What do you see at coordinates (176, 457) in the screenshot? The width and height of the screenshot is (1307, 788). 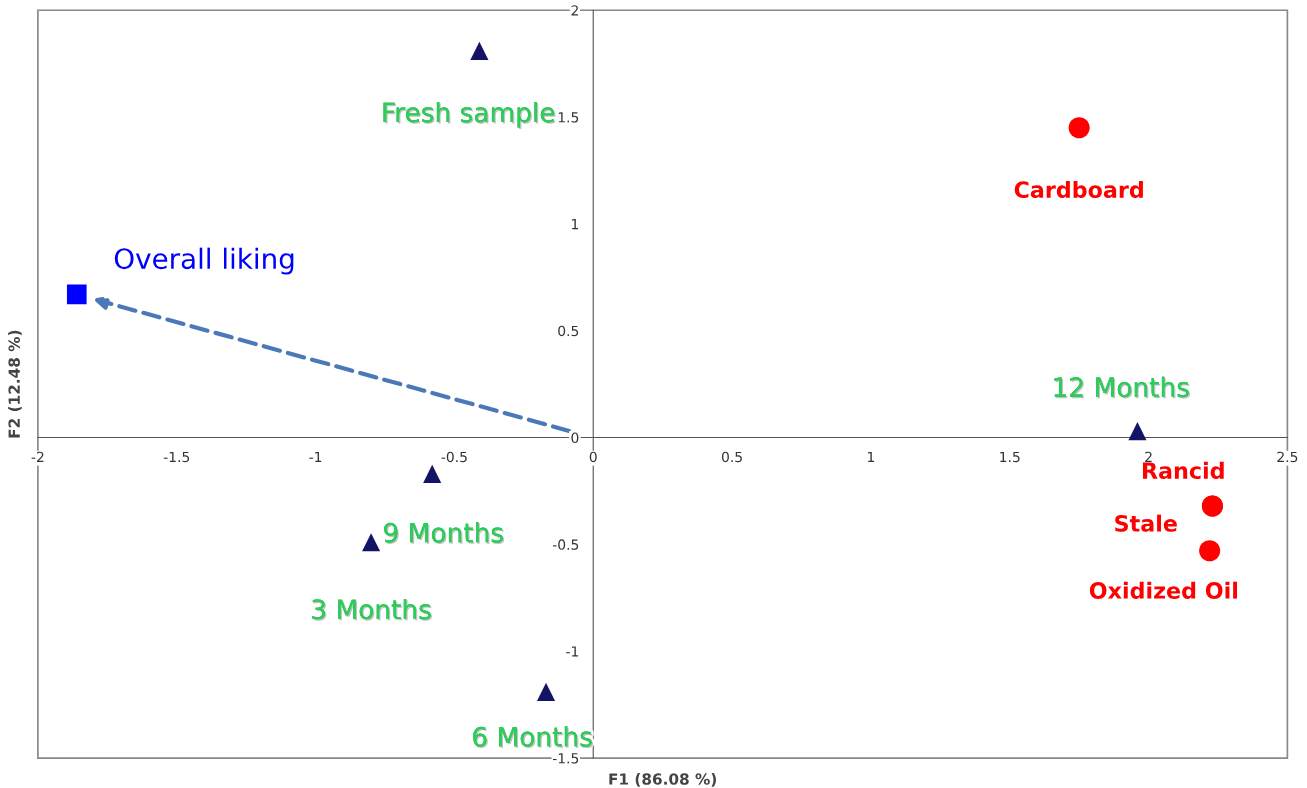 I see `x-tick-label: -1.5` at bounding box center [176, 457].